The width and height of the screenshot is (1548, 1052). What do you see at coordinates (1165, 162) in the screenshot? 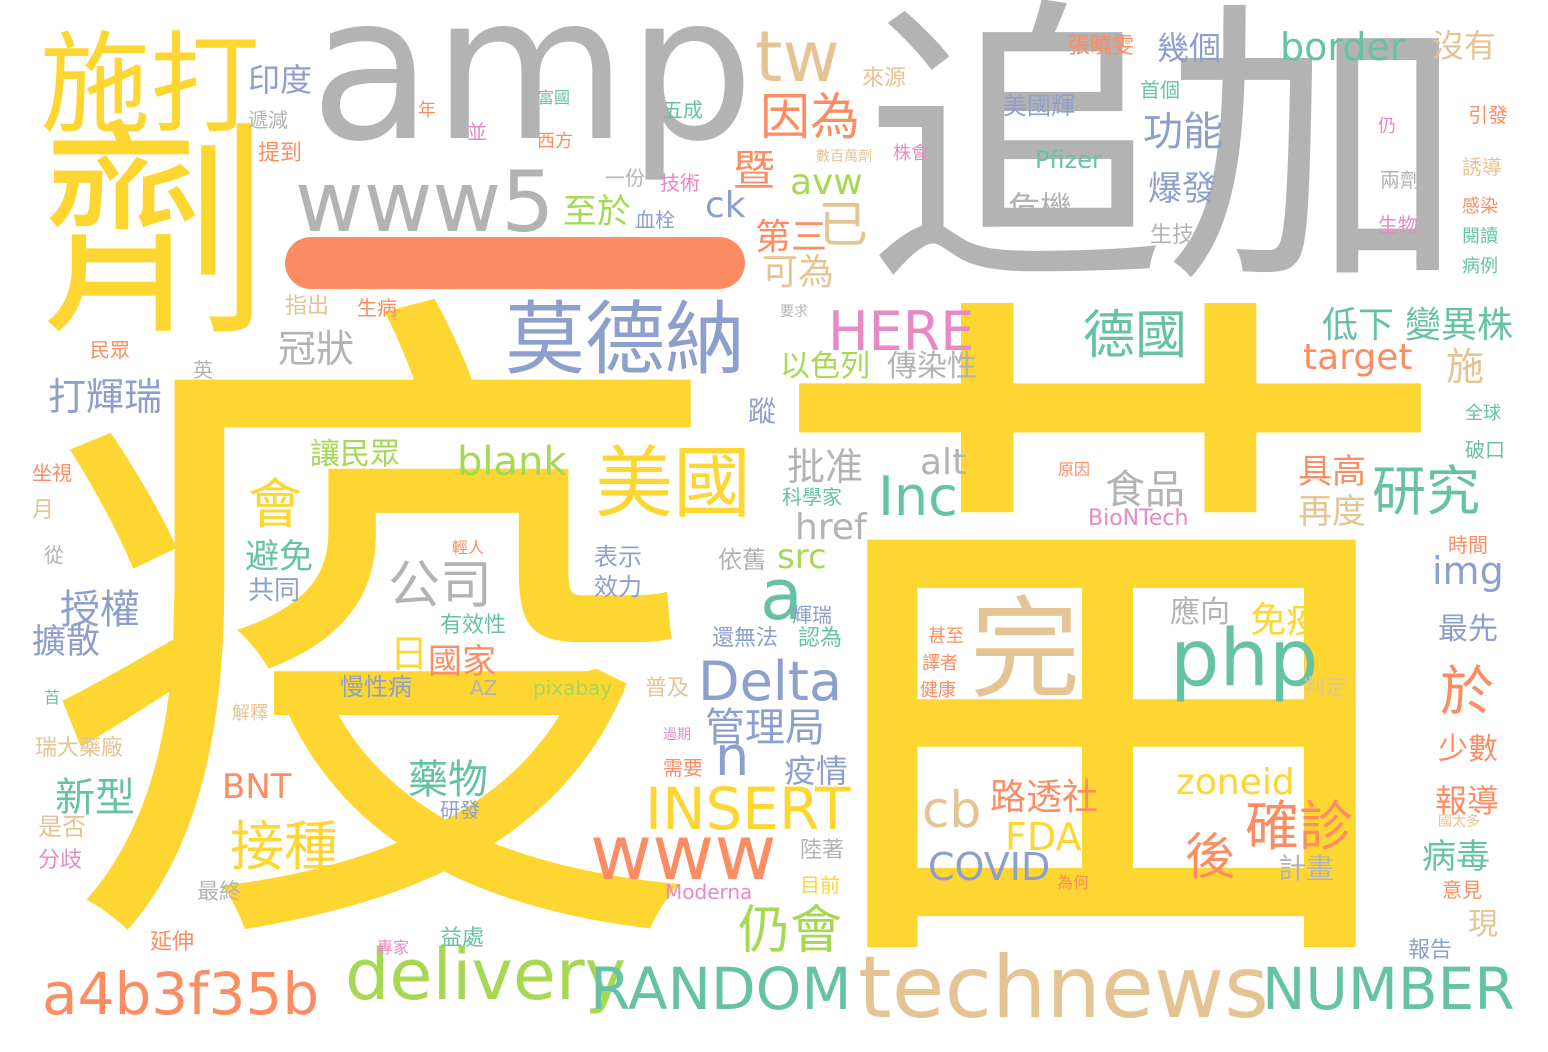
I see `word: 追加` at bounding box center [1165, 162].